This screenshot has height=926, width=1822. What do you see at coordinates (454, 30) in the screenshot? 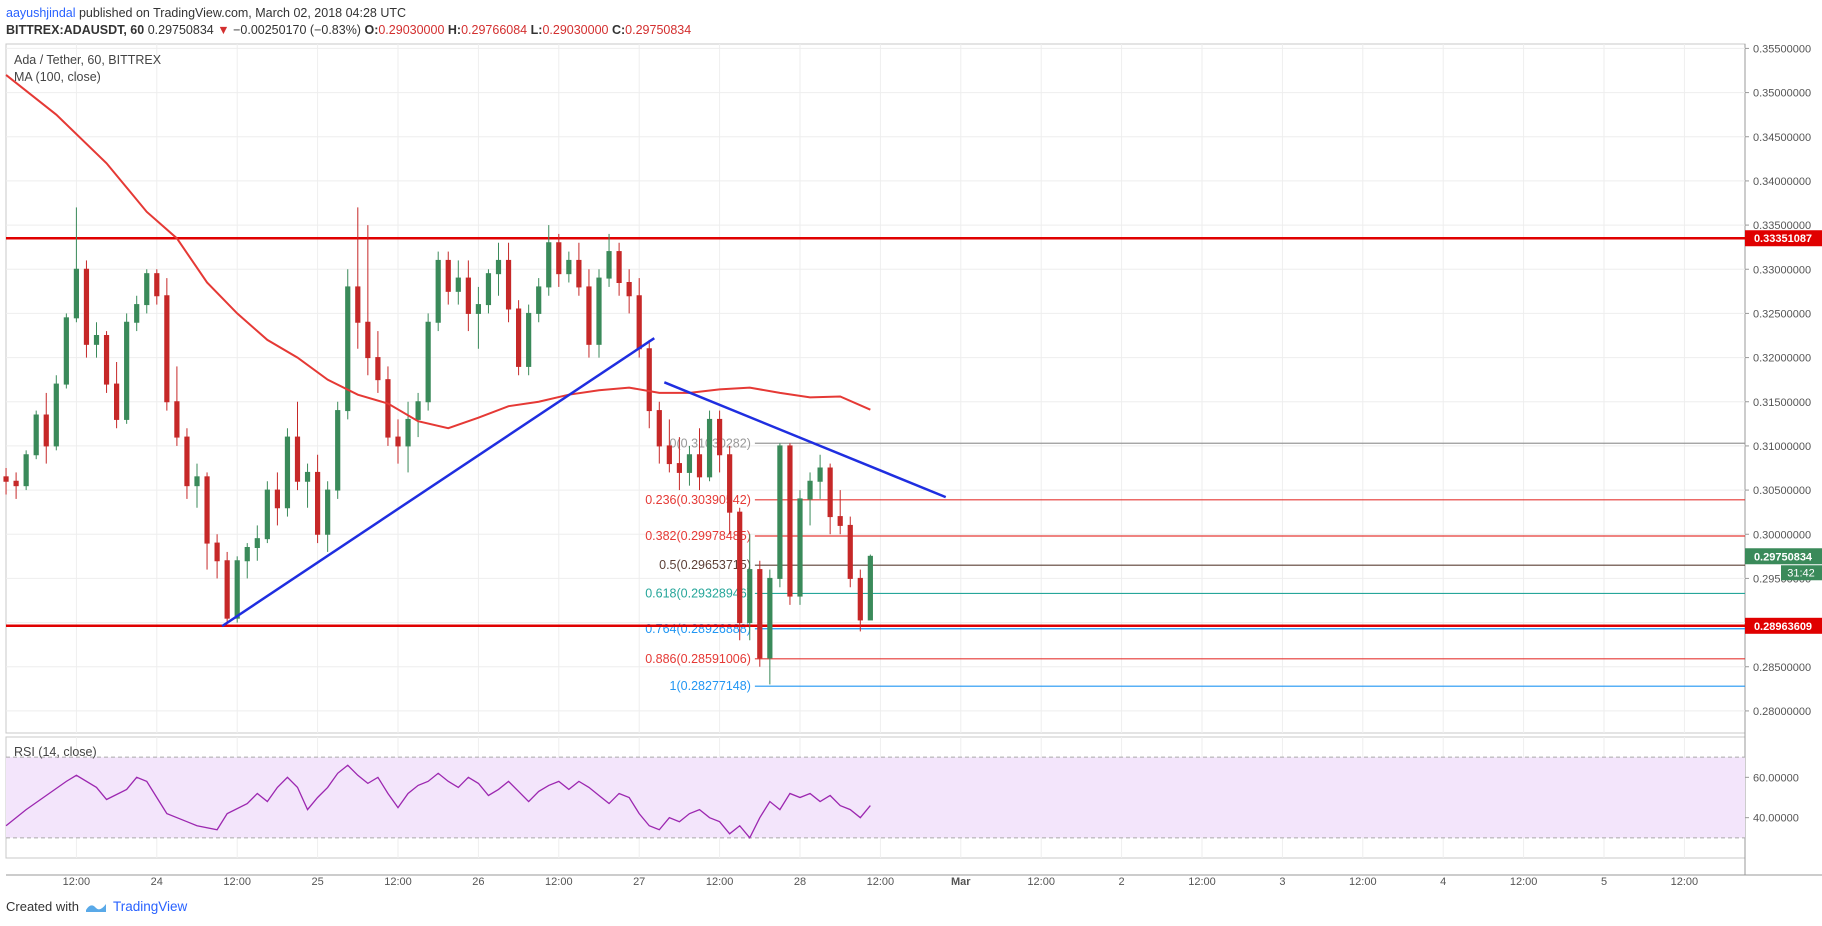
I see `high-label: H:` at bounding box center [454, 30].